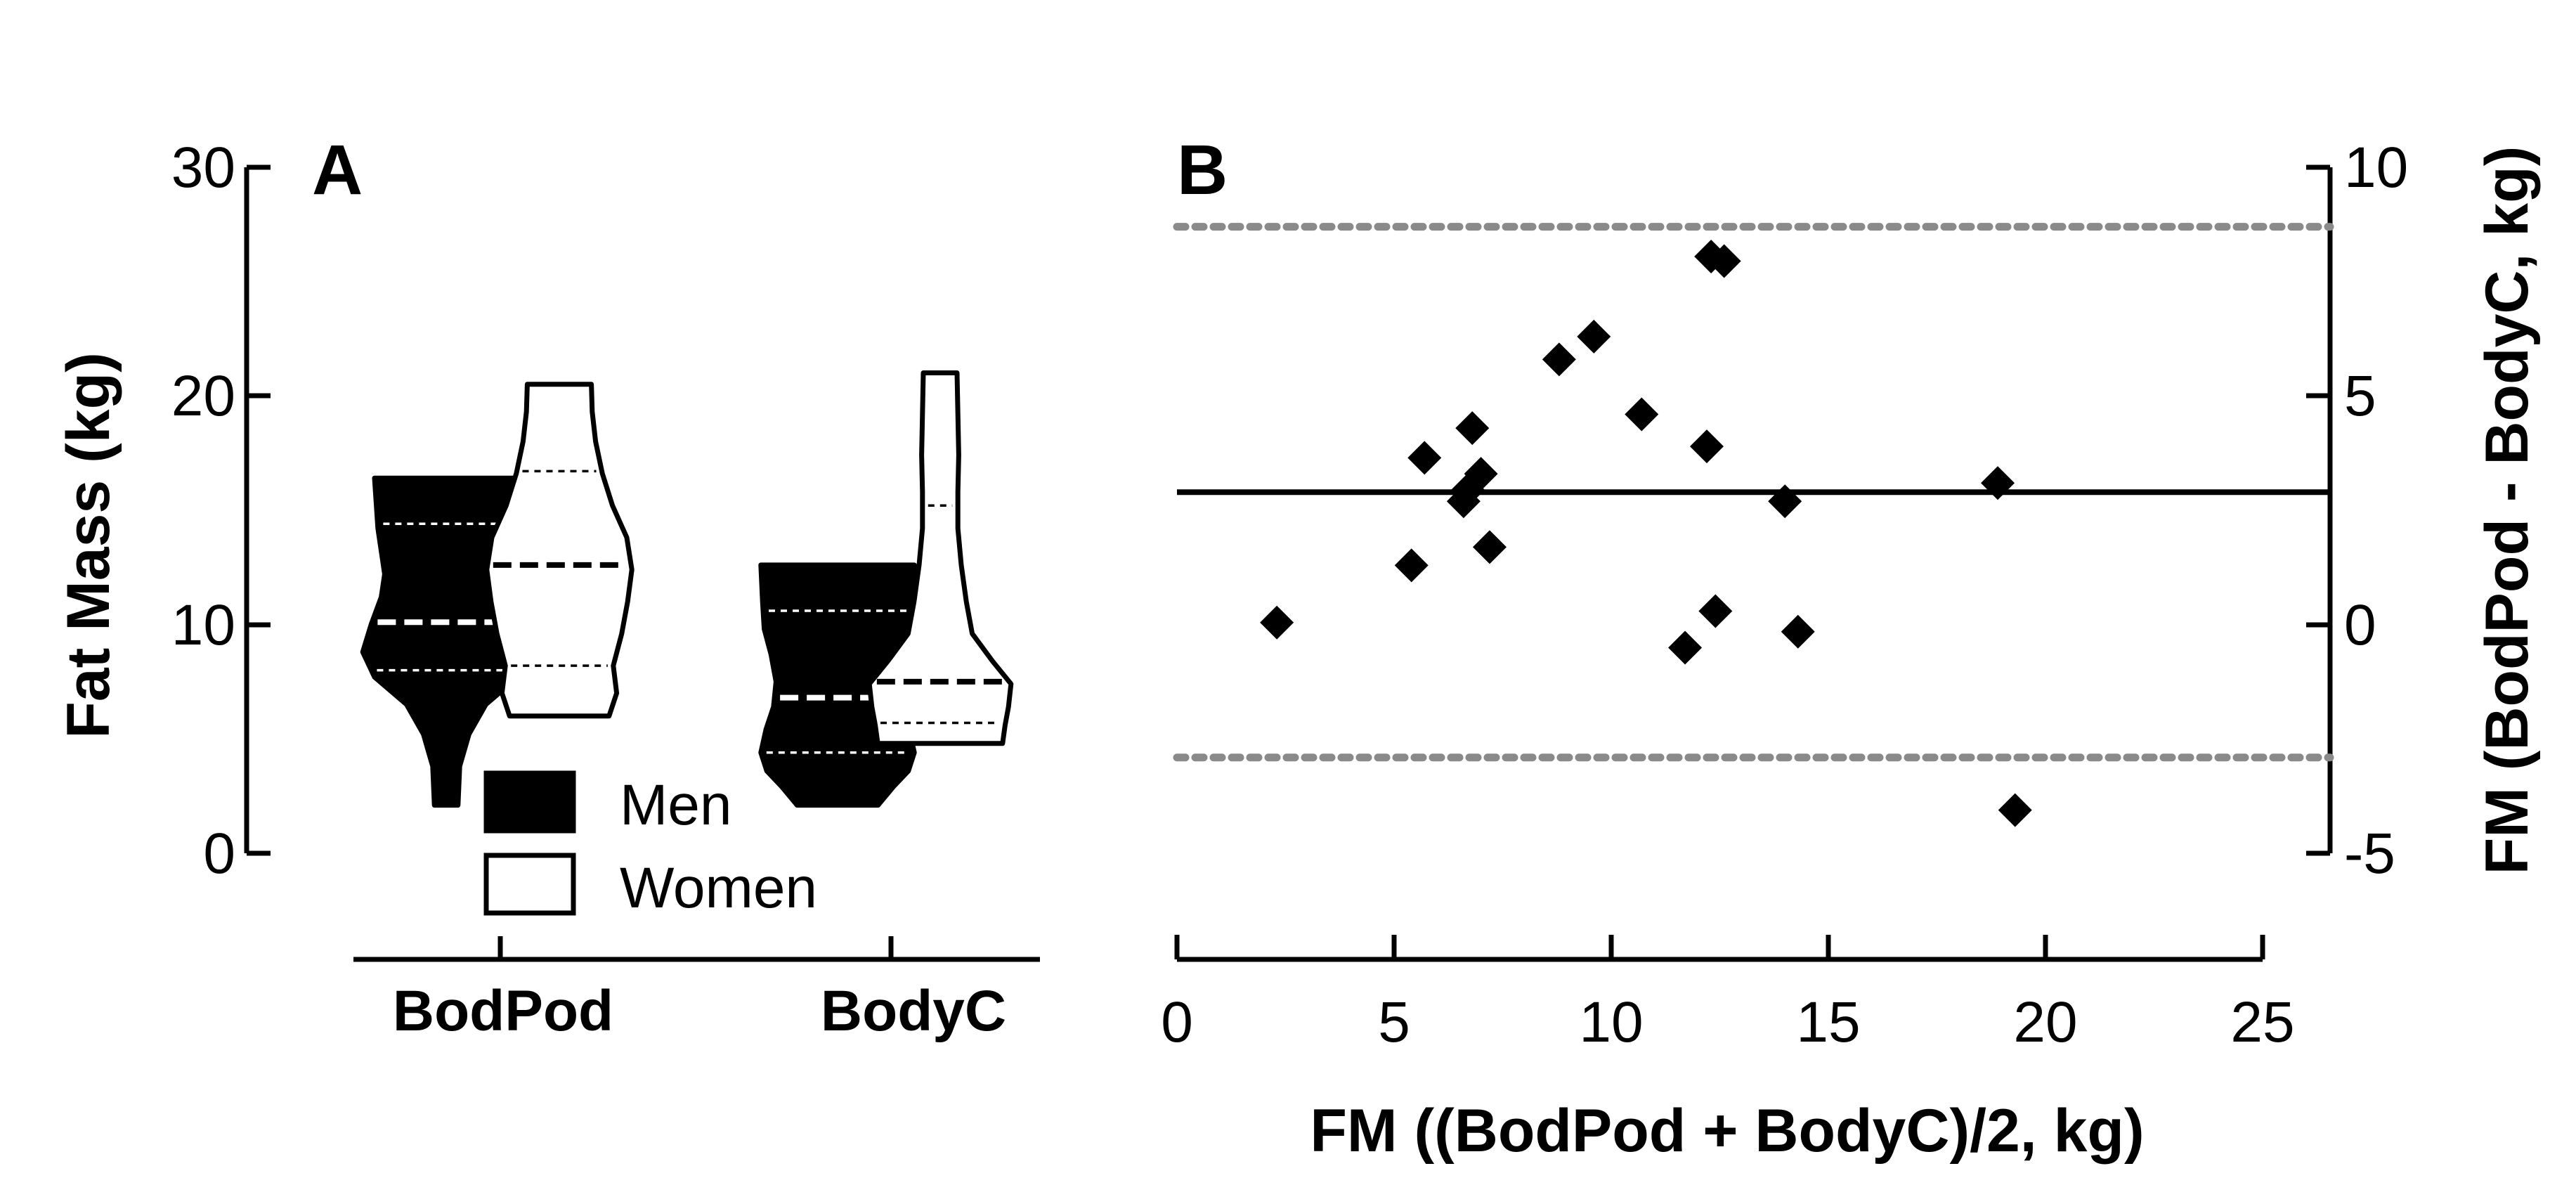  Describe the element at coordinates (88, 545) in the screenshot. I see `panel-a-y-axis-title: Fat Mass (kg)` at that location.